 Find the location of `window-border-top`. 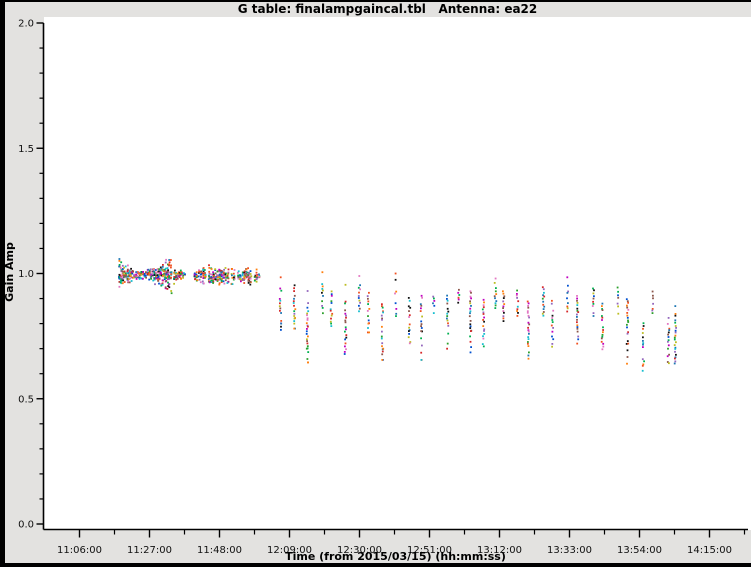

window-border-top is located at coordinates (375, 1).